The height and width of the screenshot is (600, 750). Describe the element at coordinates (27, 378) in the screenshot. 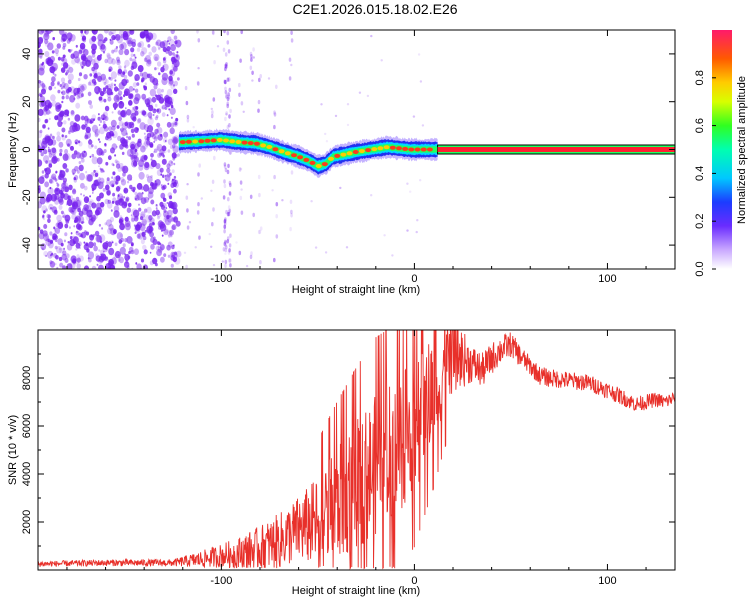

I see `y-tick-label: 8000` at that location.